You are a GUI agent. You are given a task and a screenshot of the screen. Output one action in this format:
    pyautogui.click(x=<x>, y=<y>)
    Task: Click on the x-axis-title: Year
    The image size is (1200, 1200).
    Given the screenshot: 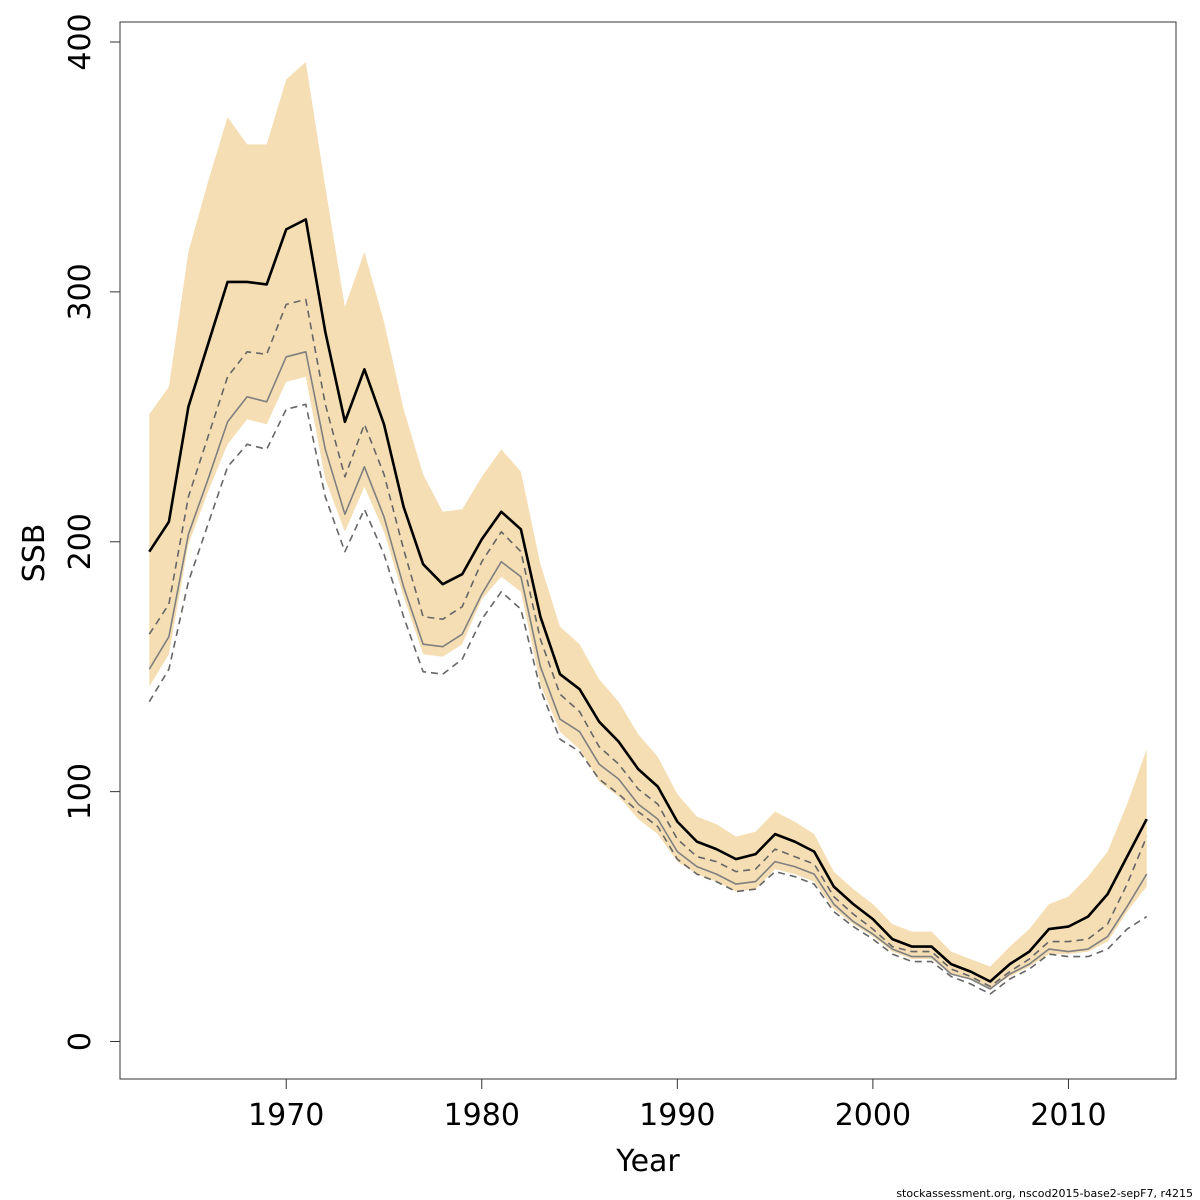 What is the action you would take?
    pyautogui.click(x=647, y=1161)
    